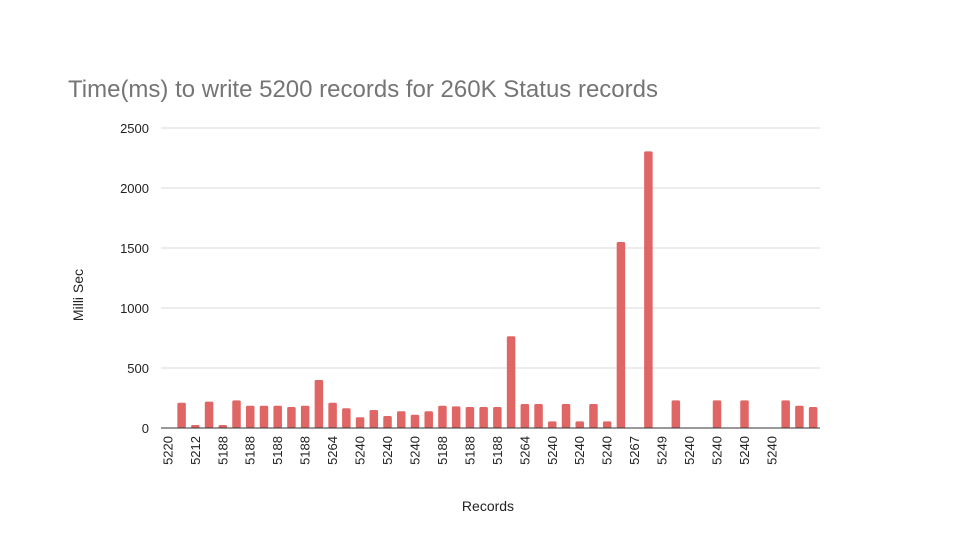 The image size is (980, 533). Describe the element at coordinates (138, 368) in the screenshot. I see `y-tick-label: 500` at that location.